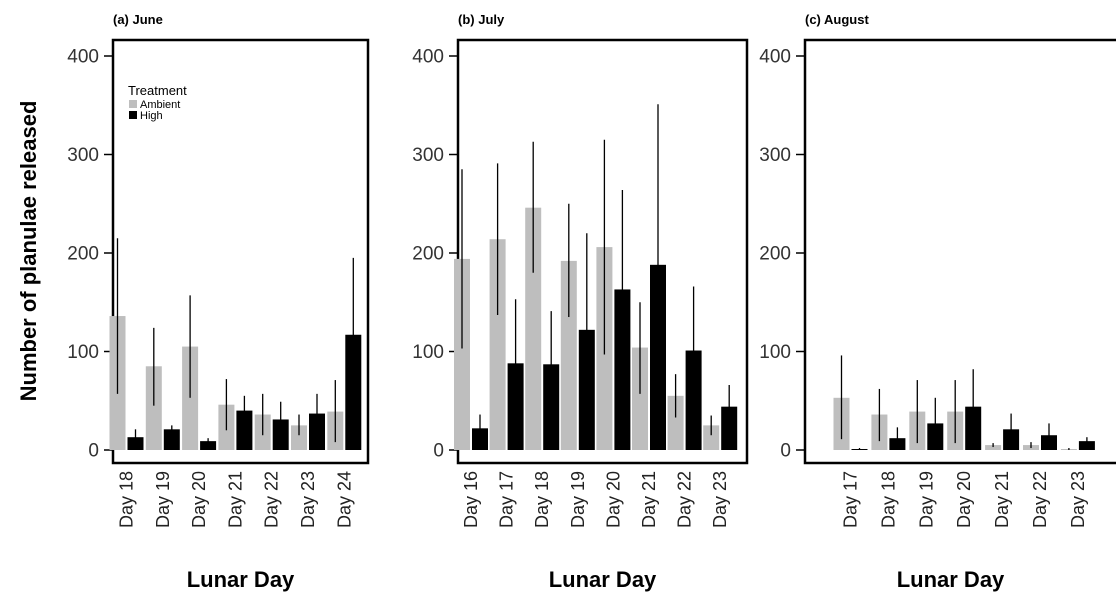  I want to click on legend-swatch-high, so click(133, 115).